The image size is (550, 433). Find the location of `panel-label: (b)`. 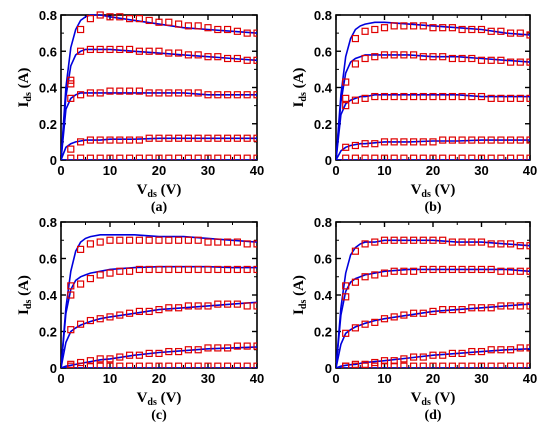

panel-label: (b) is located at coordinates (432, 207).